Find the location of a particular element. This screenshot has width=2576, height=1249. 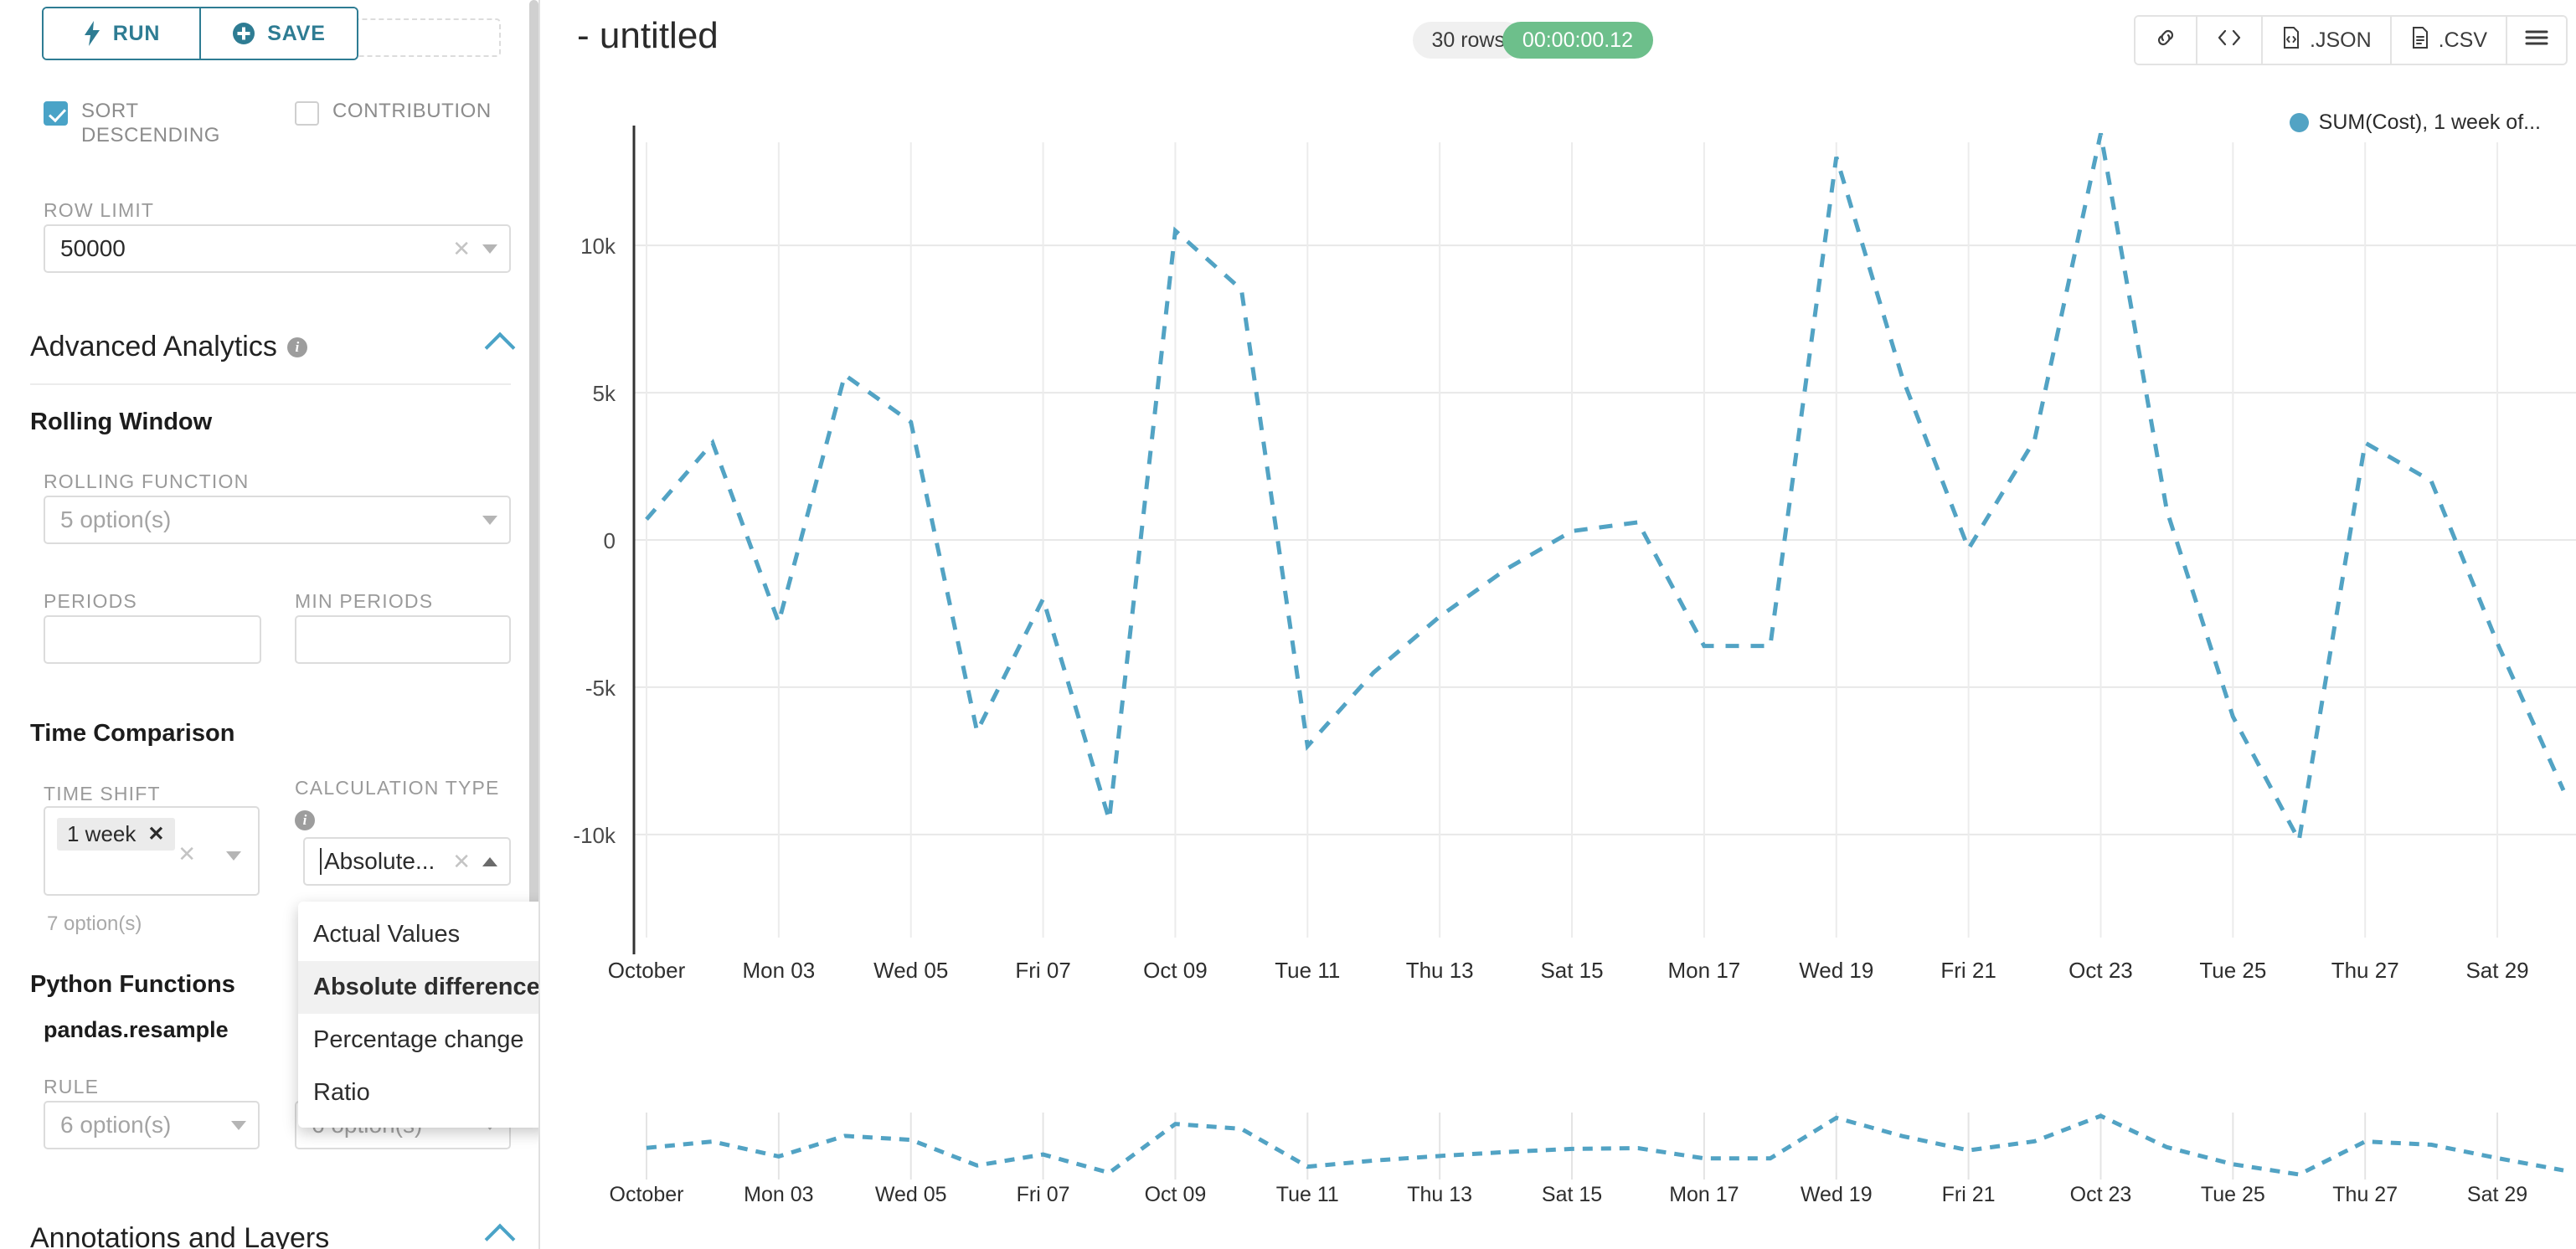

periods-label: PERIODS is located at coordinates (90, 601).